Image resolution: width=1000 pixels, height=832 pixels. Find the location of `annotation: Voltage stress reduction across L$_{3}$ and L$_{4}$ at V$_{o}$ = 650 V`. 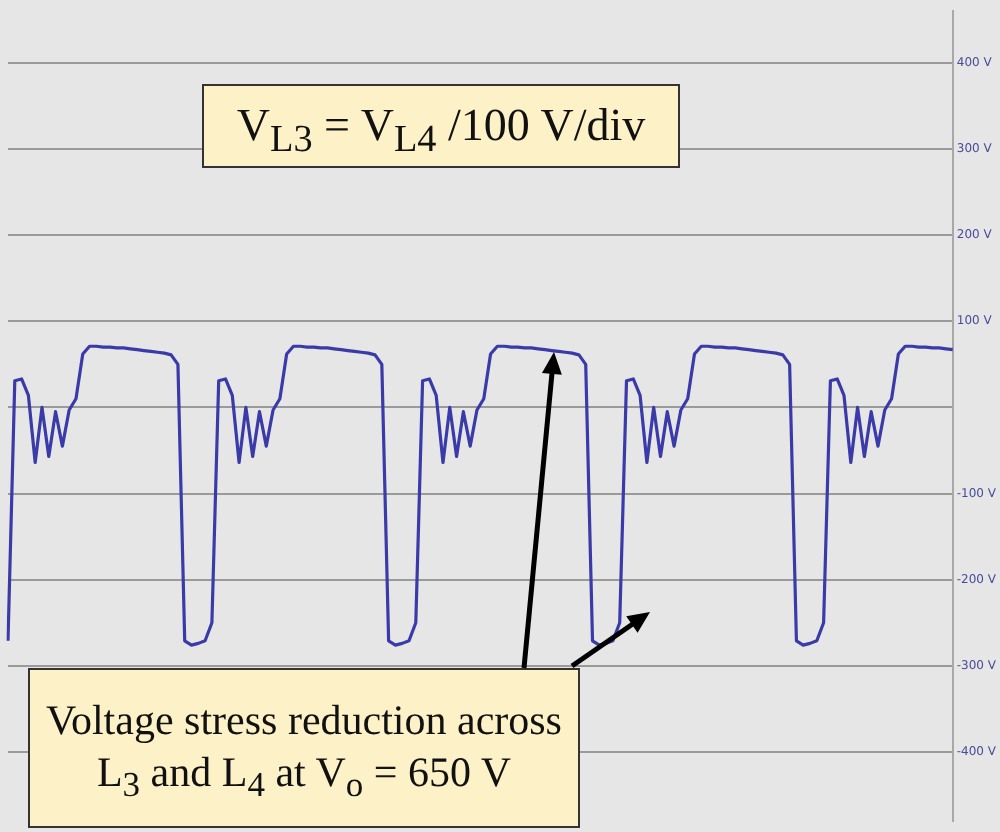

annotation: Voltage stress reduction across L$_{3}$ and L$_{4}$ at V$_{o}$ = 650 V is located at coordinates (304, 748).